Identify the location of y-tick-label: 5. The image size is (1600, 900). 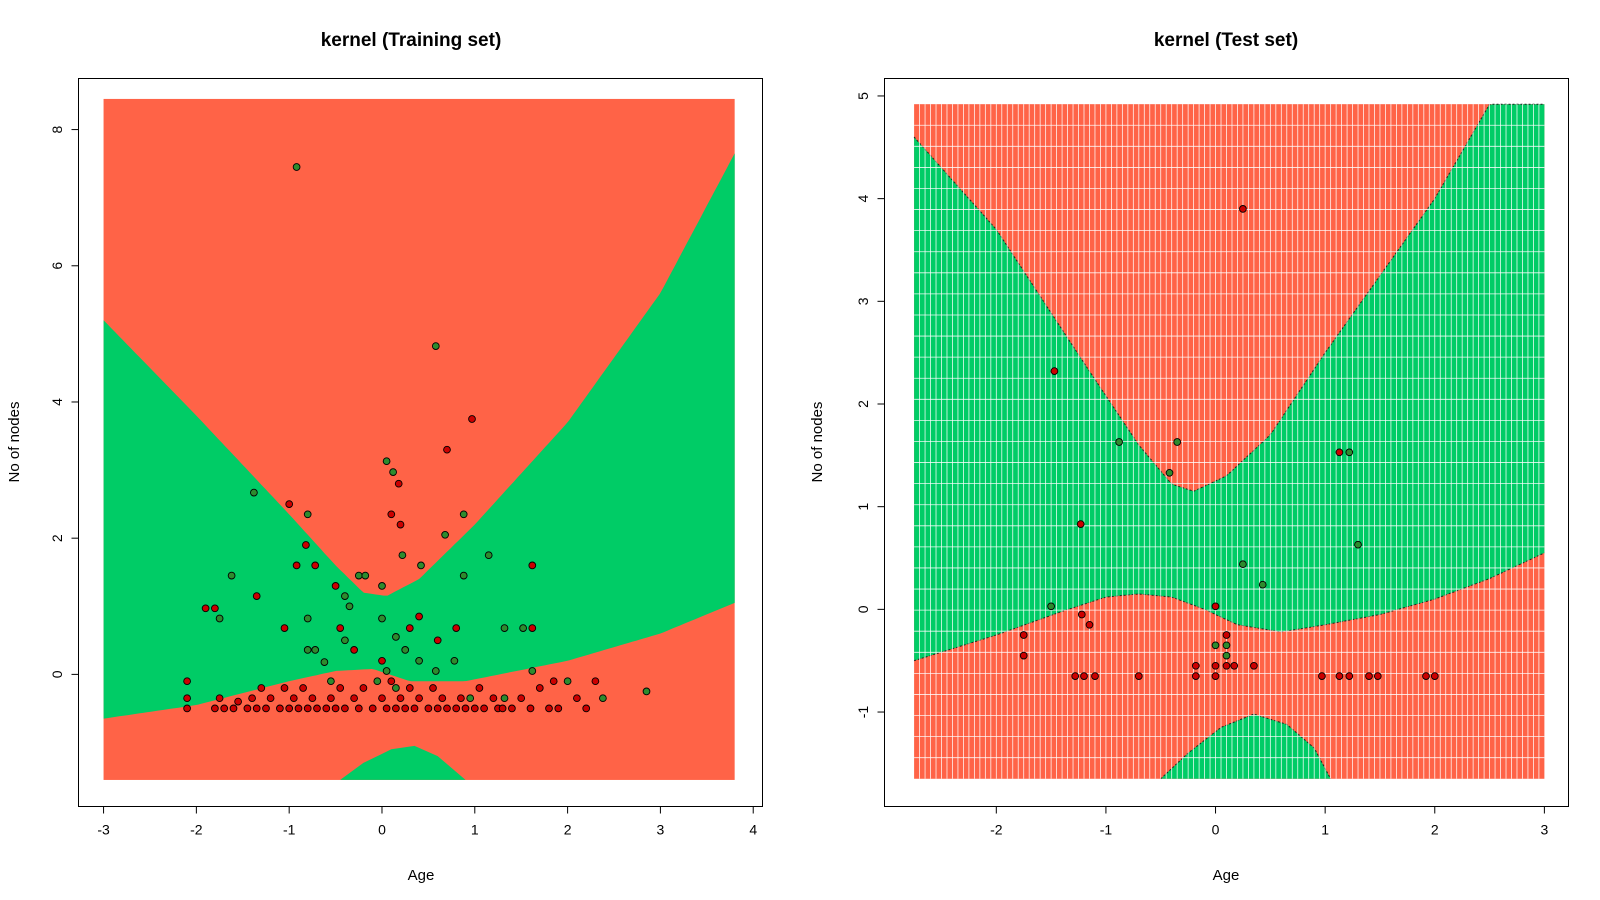
(863, 96).